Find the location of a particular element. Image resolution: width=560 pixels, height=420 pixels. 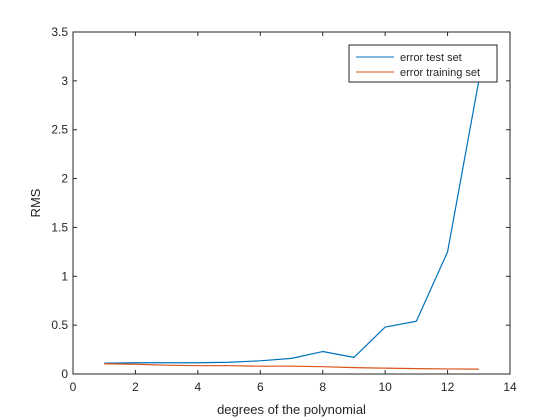

y-tick-label: 3.5 is located at coordinates (59, 32).